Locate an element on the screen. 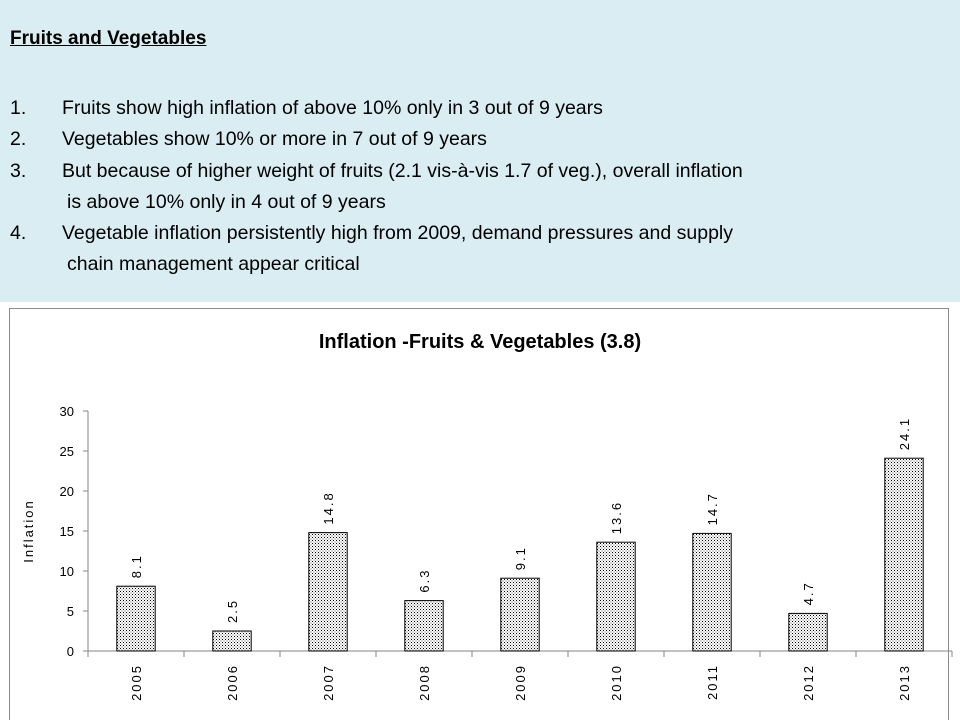  list-number: 3. is located at coordinates (18, 170).